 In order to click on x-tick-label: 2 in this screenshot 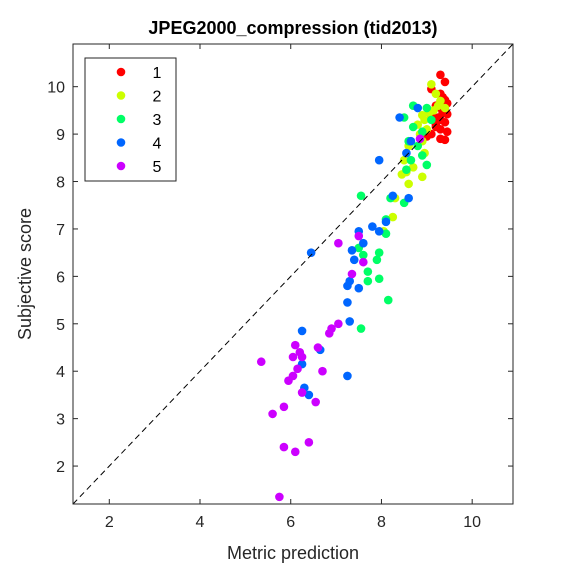, I will do `click(109, 522)`.